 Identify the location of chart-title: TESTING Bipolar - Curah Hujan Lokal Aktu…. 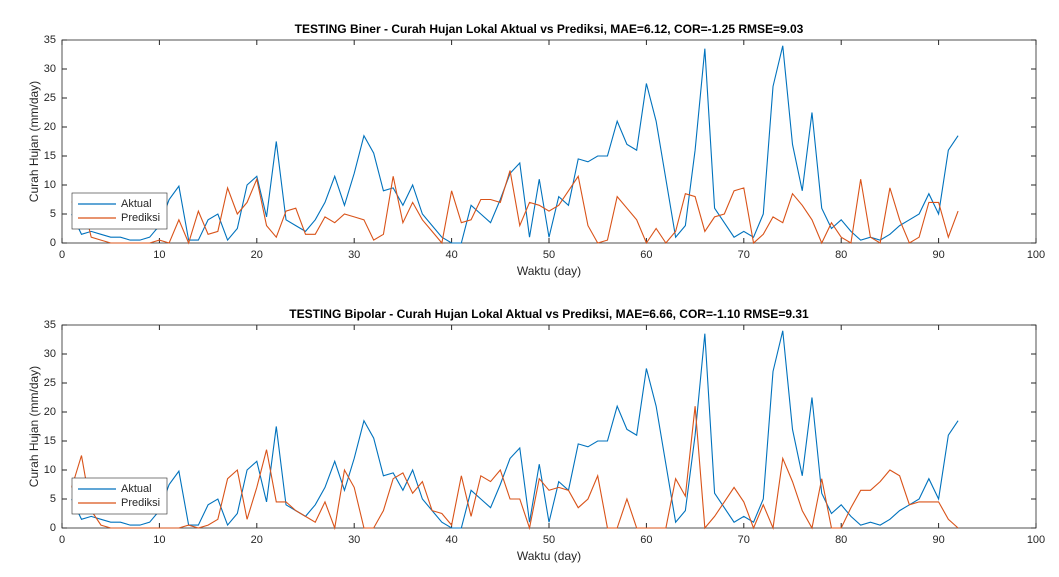
(549, 314).